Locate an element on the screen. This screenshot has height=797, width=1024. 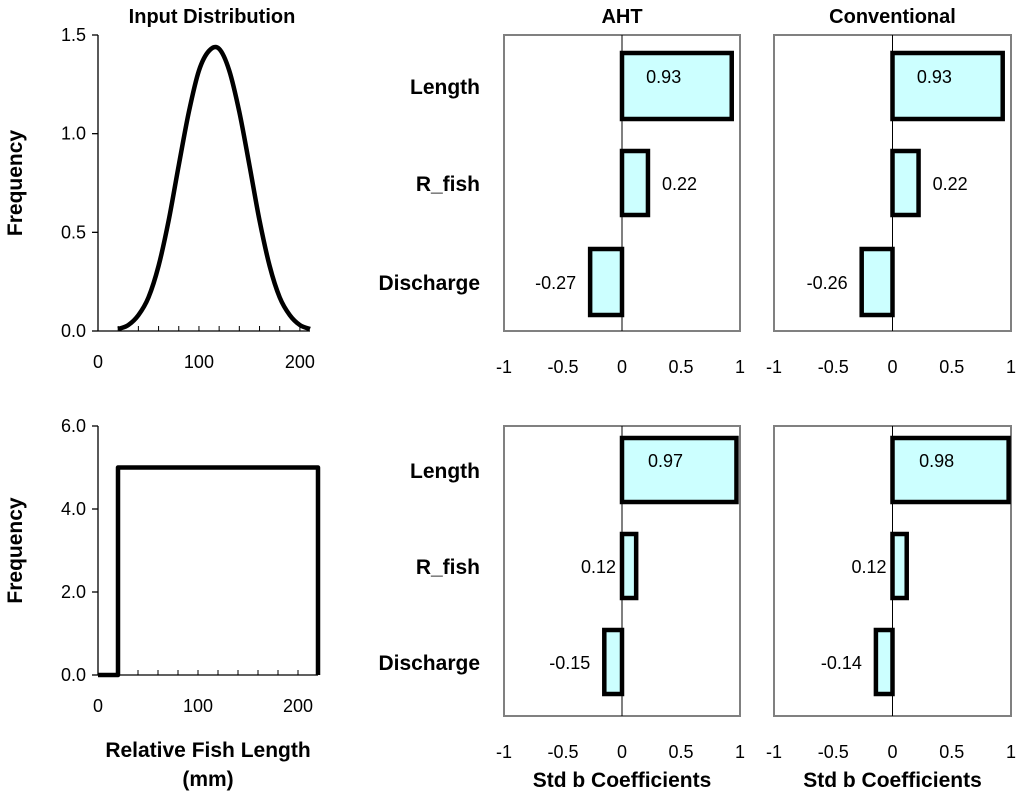
y-tick-label: 1.5 is located at coordinates (73, 35).